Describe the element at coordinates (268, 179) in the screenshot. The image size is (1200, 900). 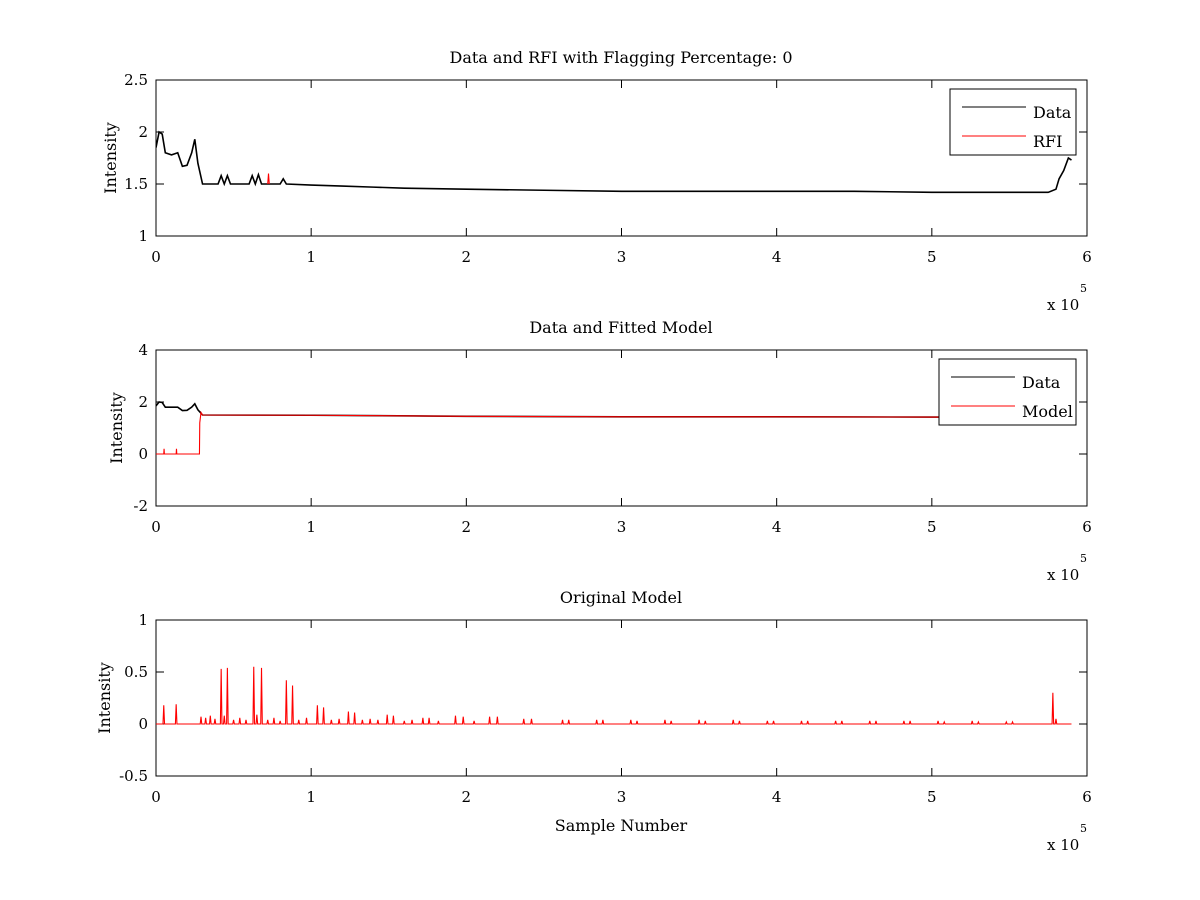
I see `series-line-rfi` at that location.